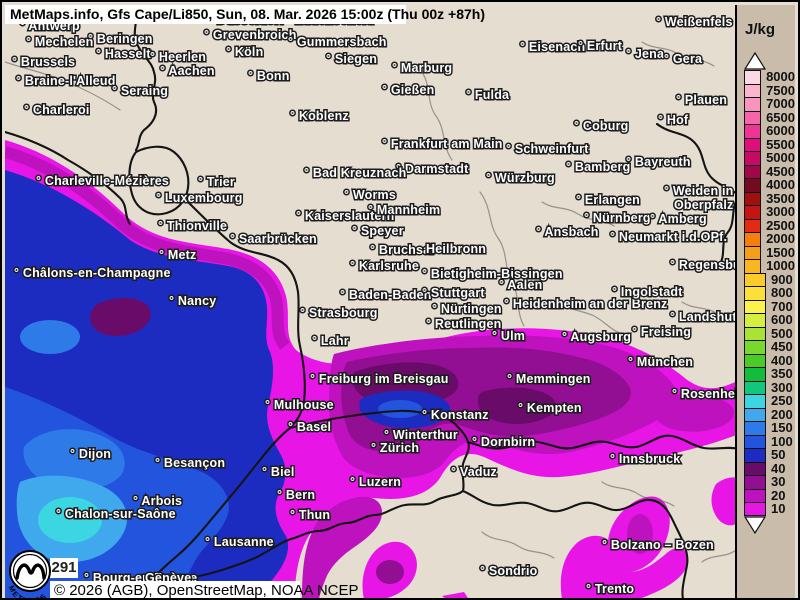 The width and height of the screenshot is (800, 600). I want to click on city-label: ° Baden-Baden, so click(386, 295).